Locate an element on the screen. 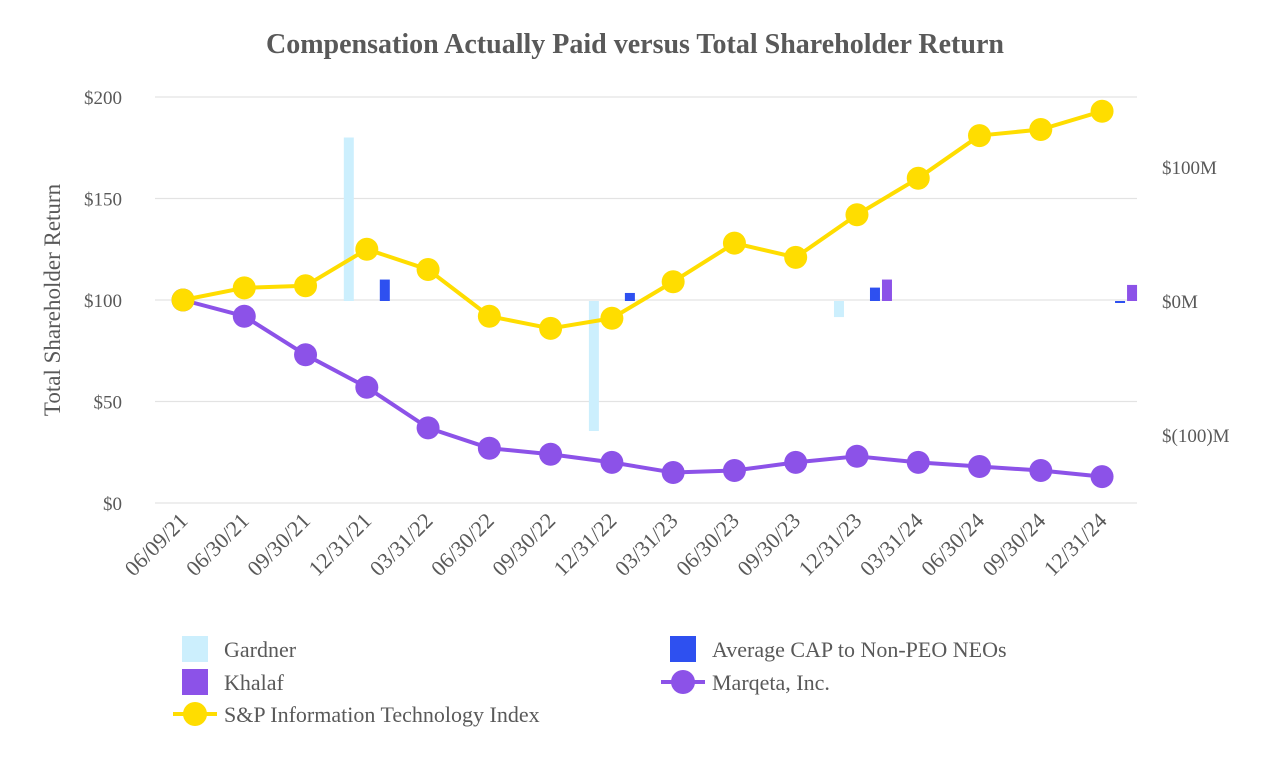  x-tick-label: 06/30/21 is located at coordinates (217, 544).